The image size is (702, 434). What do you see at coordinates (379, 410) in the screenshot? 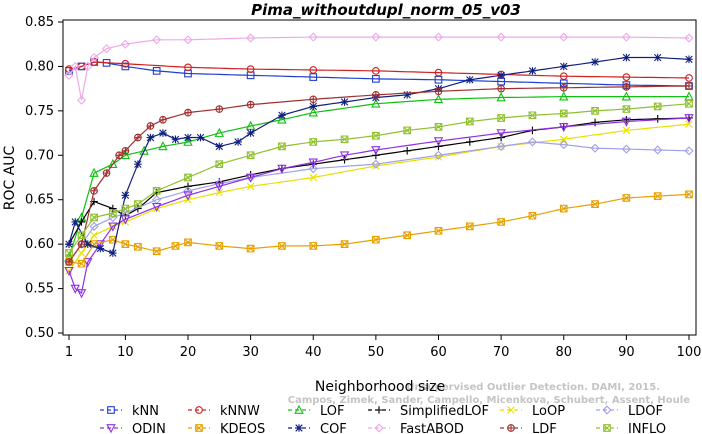
I see `legend-marker-simplifiedlof` at bounding box center [379, 410].